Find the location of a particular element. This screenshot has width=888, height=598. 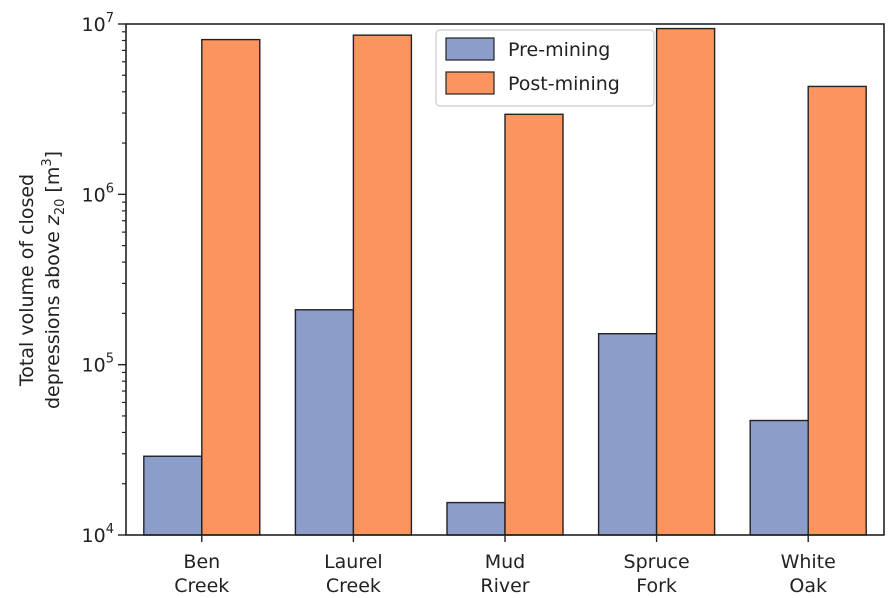

legend: Pre-mining Post-mining is located at coordinates (545, 68).